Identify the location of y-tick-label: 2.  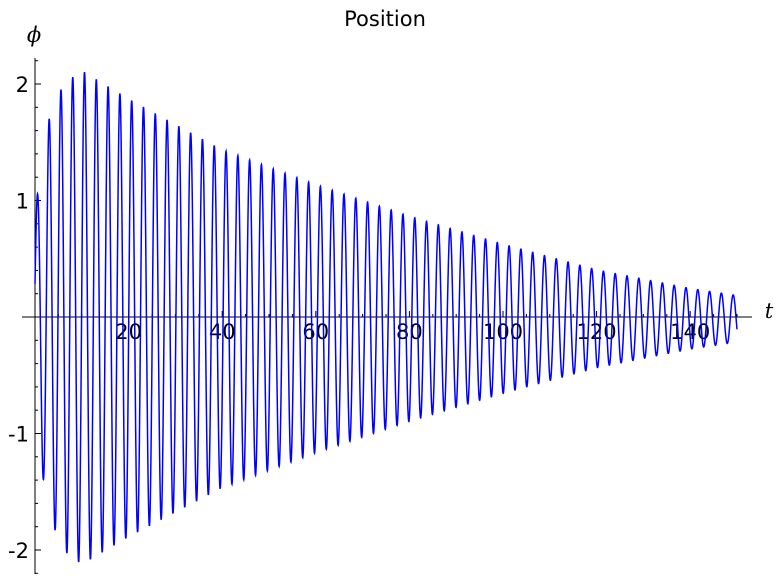
(22, 85).